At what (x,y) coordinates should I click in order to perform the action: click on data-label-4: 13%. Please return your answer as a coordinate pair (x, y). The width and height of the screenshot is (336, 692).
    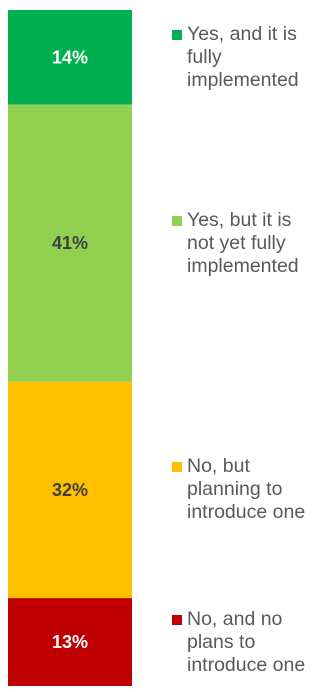
    Looking at the image, I should click on (70, 642).